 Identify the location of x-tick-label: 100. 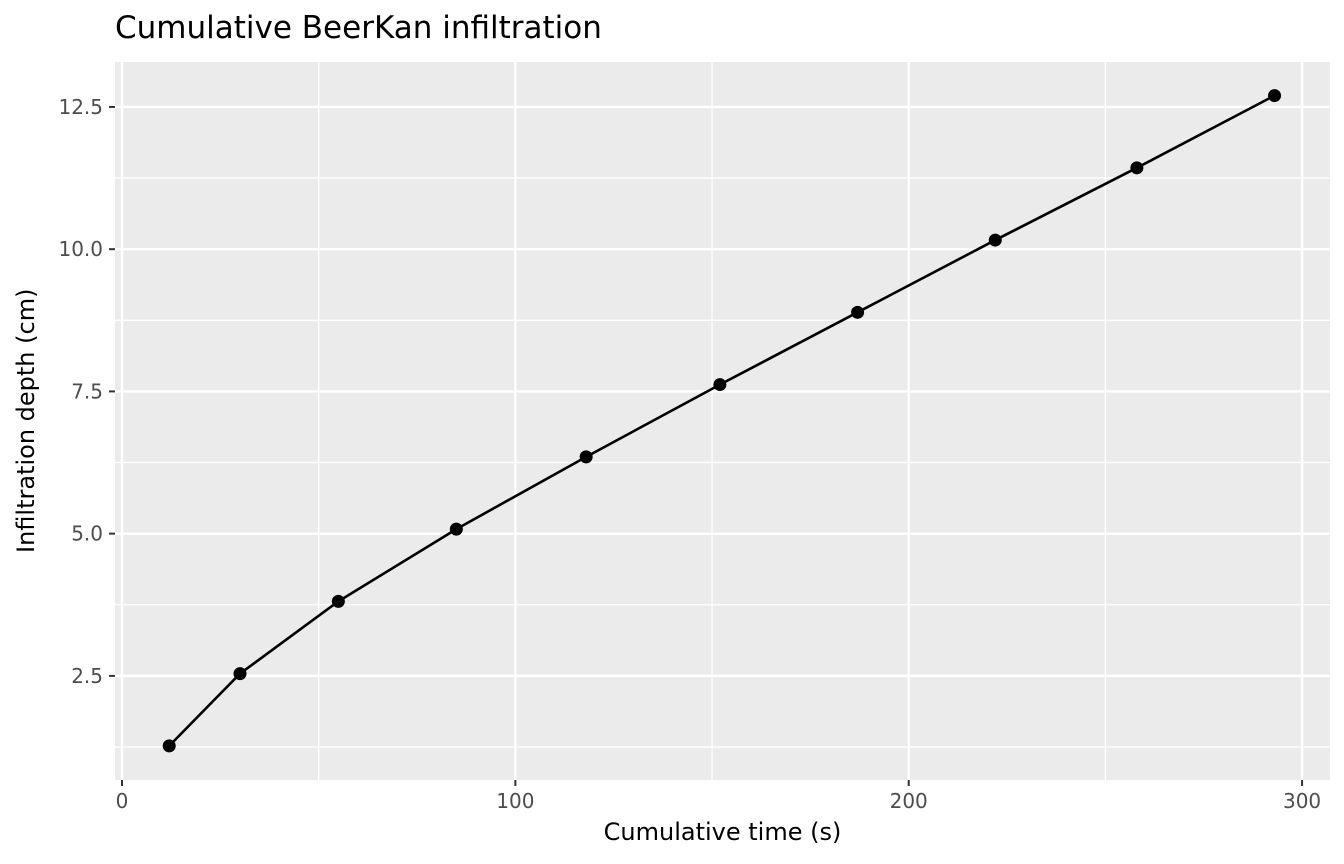
(515, 801).